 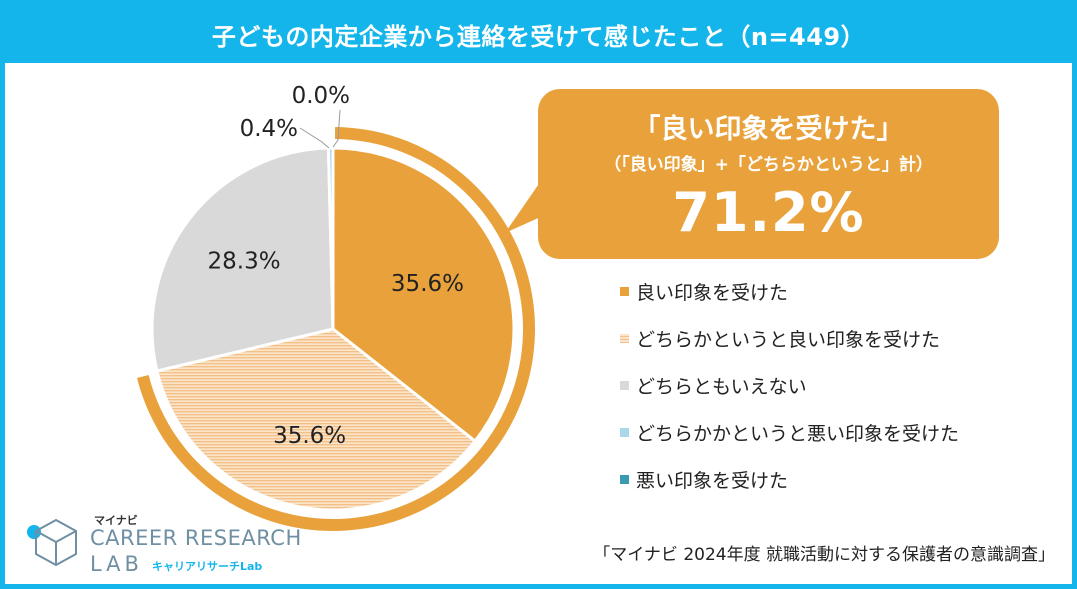 I want to click on legend-item: どちらともいえない, so click(x=789, y=385).